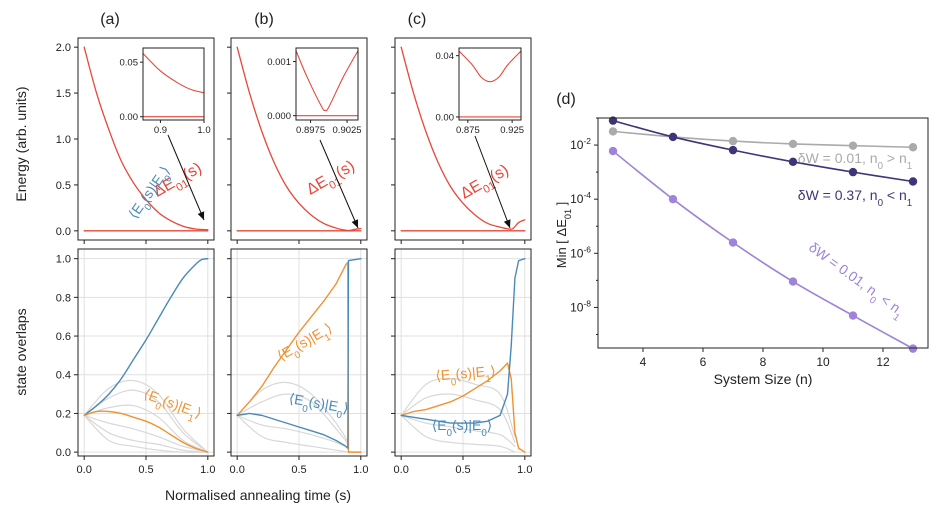 This screenshot has width=938, height=517. Describe the element at coordinates (763, 379) in the screenshot. I see `x-axis-label: System Size (n)` at that location.